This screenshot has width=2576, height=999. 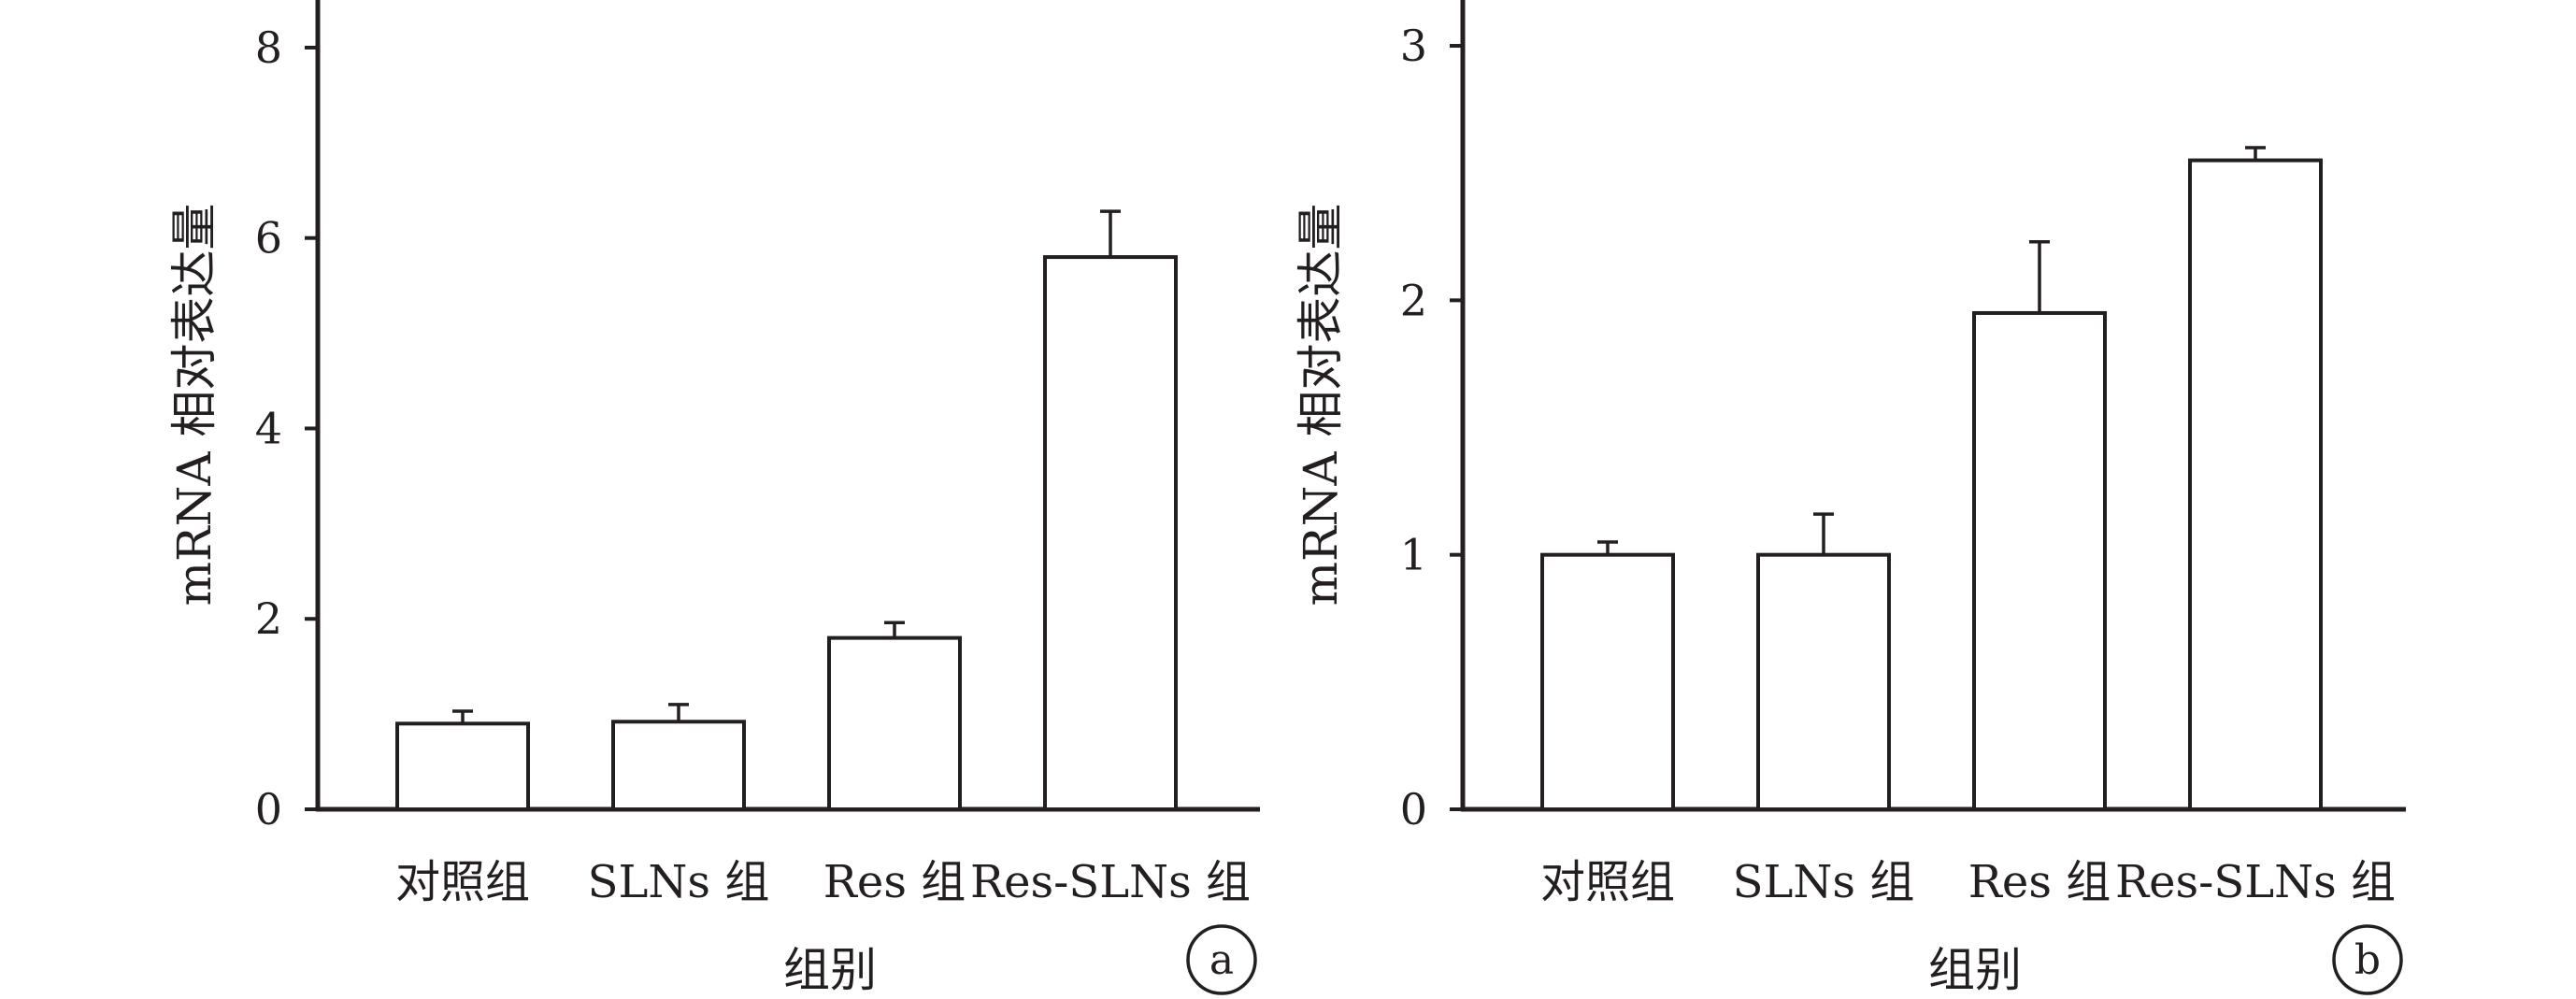 What do you see at coordinates (268, 428) in the screenshot?
I see `y-tick-label: 4` at bounding box center [268, 428].